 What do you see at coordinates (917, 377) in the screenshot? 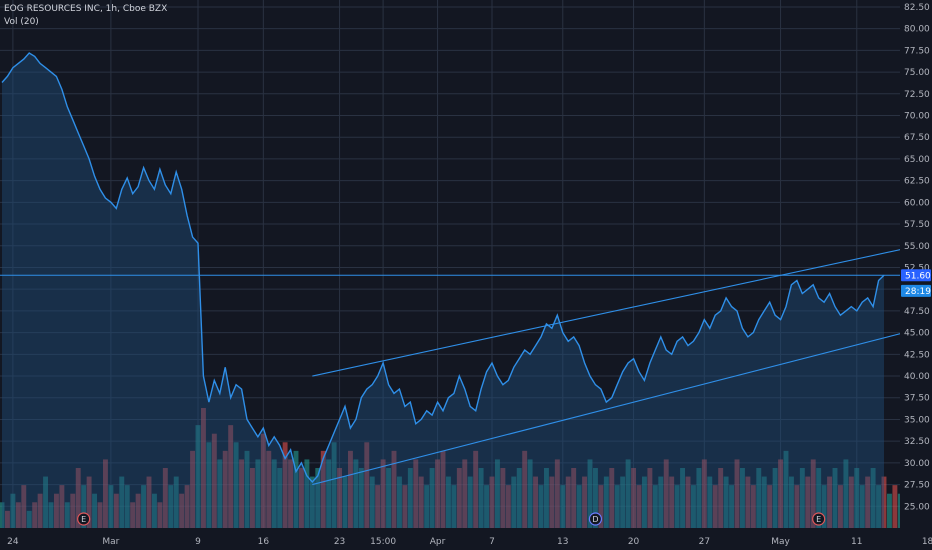
I see `y-tick-label: 40.00` at bounding box center [917, 377].